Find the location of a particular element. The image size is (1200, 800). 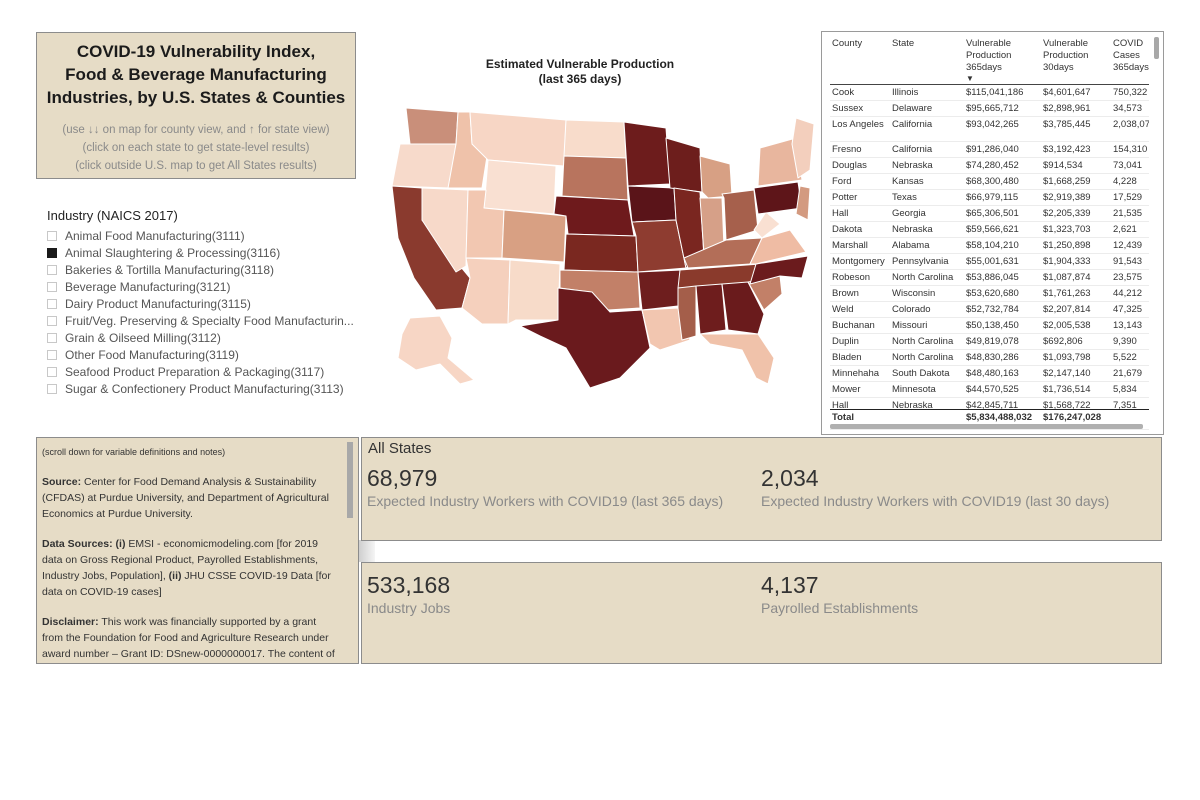

cell-cases: 73,041 is located at coordinates (1128, 165).